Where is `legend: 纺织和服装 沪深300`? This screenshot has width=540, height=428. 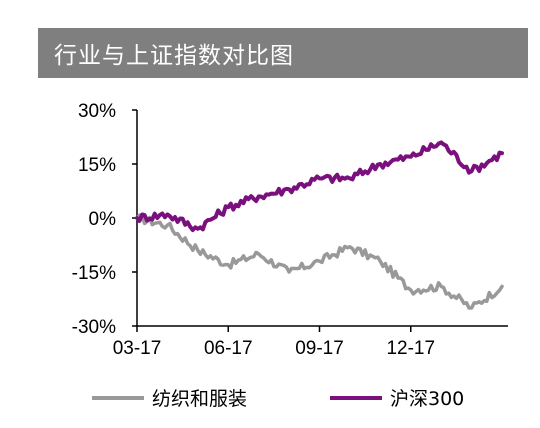 legend: 纺织和服装 沪深300 is located at coordinates (278, 399).